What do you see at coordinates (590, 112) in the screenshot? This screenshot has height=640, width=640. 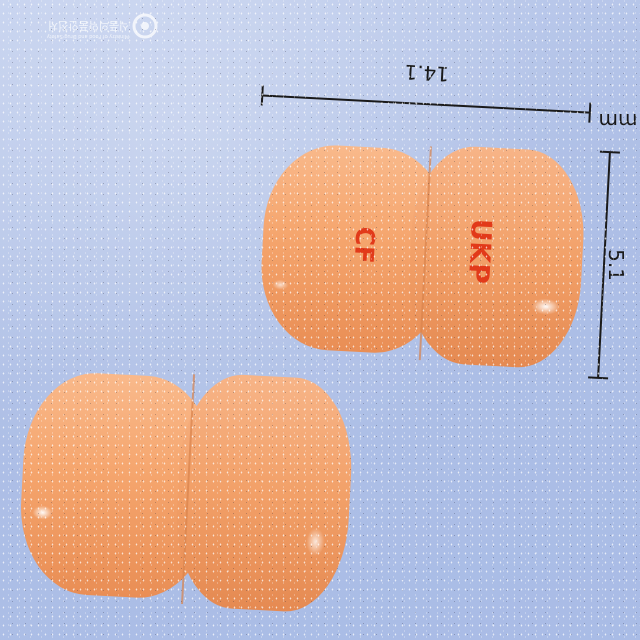 I see `length-dimension-tick-right` at bounding box center [590, 112].